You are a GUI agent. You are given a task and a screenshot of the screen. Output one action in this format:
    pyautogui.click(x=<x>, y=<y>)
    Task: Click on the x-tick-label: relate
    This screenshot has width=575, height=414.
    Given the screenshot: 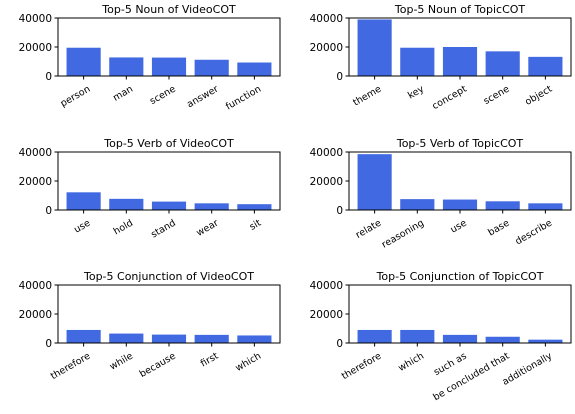 What is the action you would take?
    pyautogui.click(x=369, y=229)
    